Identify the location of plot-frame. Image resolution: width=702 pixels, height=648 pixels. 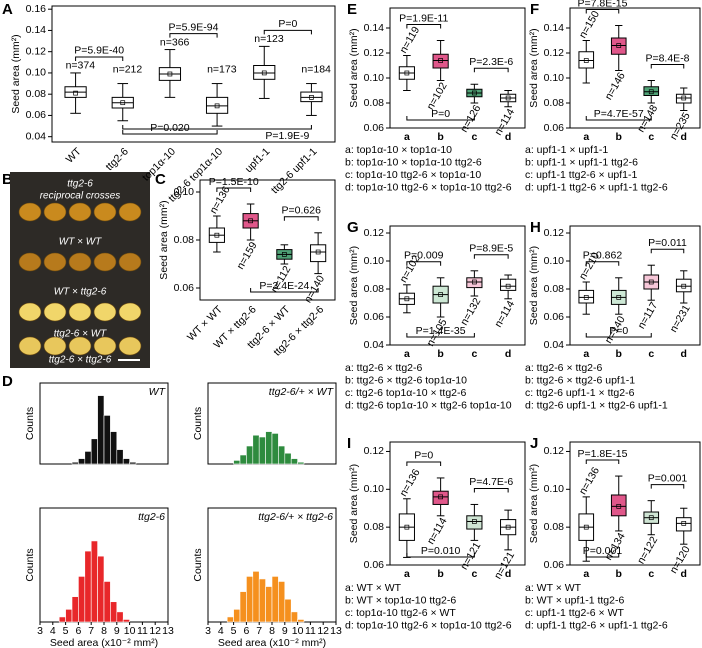
(457, 285).